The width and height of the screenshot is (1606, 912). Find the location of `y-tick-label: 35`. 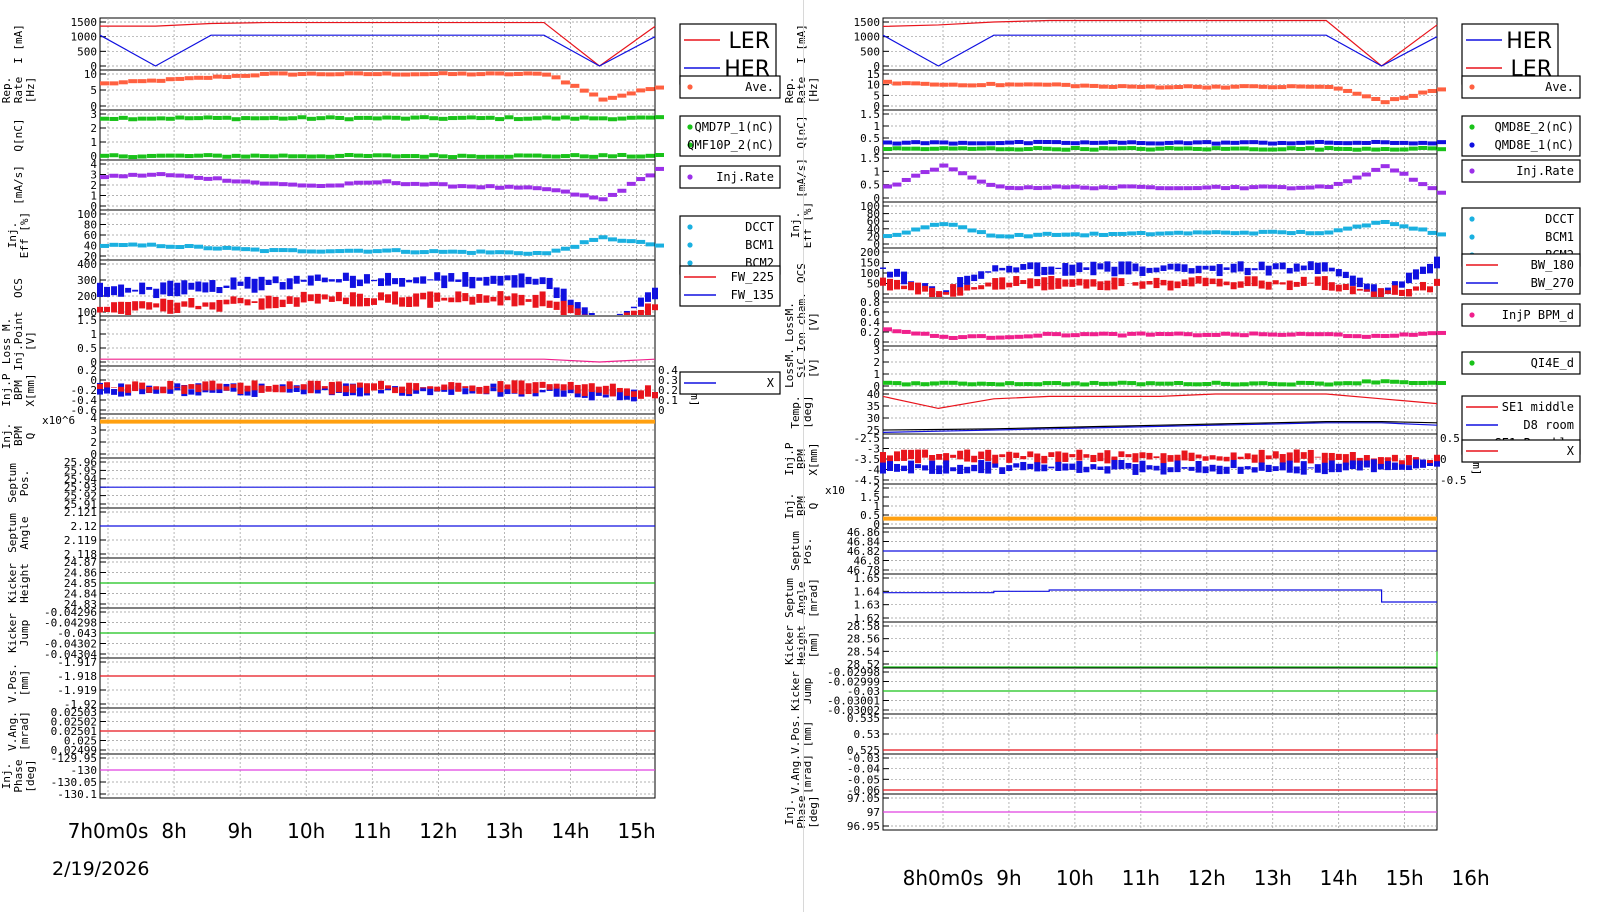

y-tick-label: 35 is located at coordinates (873, 406).